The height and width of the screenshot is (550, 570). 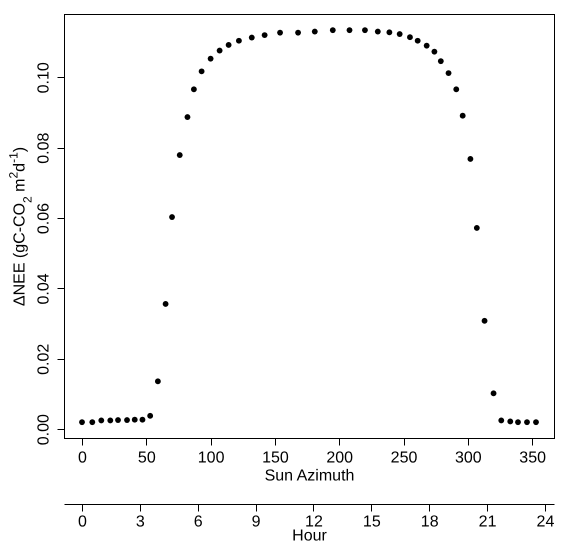 What do you see at coordinates (314, 522) in the screenshot?
I see `x2-tick-label: 12` at bounding box center [314, 522].